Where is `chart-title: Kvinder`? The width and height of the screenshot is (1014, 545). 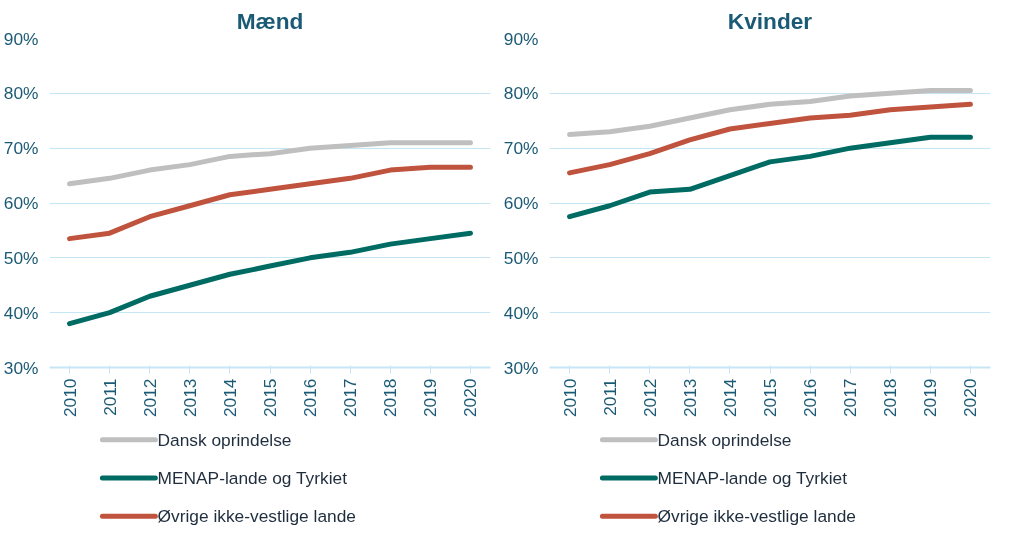
chart-title: Kvinder is located at coordinates (770, 20).